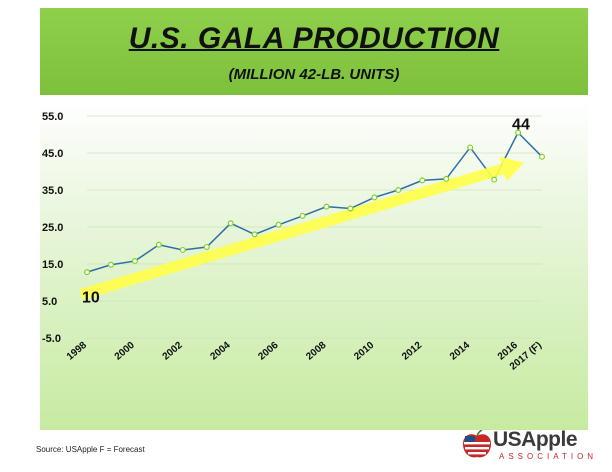 Image resolution: width=612 pixels, height=472 pixels. What do you see at coordinates (268, 351) in the screenshot?
I see `x-tick-label: 2006` at bounding box center [268, 351].